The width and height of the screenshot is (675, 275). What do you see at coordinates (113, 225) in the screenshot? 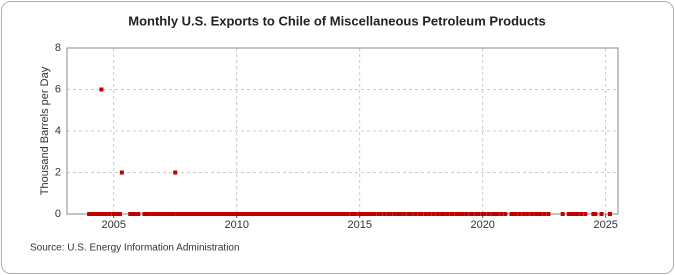
I see `x-tick-label: 2005` at bounding box center [113, 225].